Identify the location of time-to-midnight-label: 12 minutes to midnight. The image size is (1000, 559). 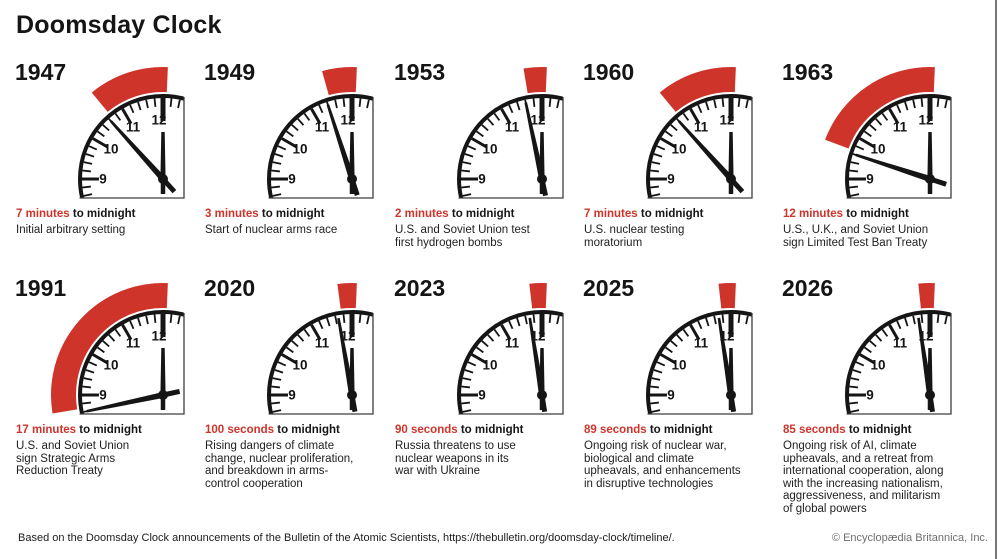
(881, 214).